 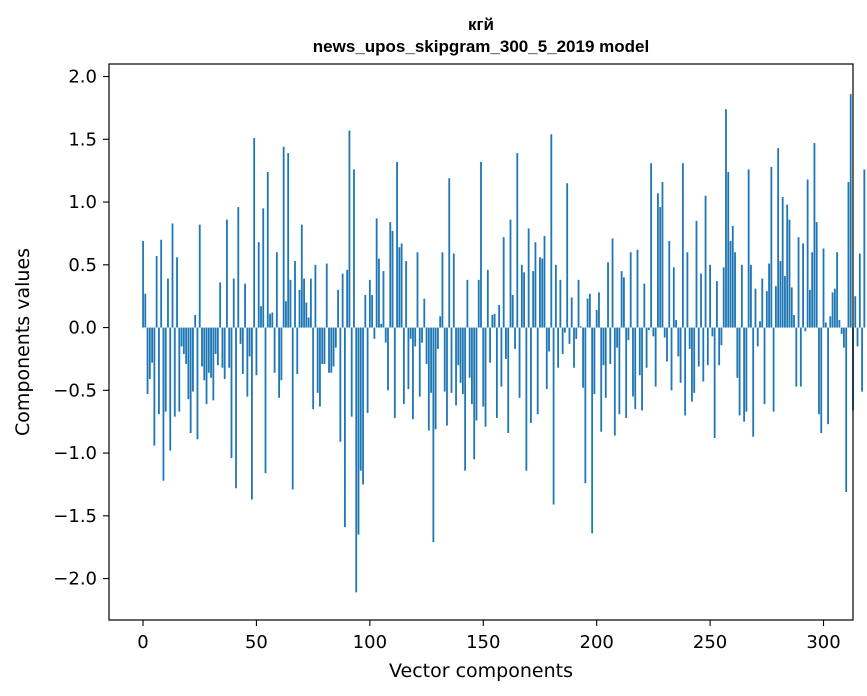 What do you see at coordinates (75, 390) in the screenshot?
I see `y-tick-label: −0.5` at bounding box center [75, 390].